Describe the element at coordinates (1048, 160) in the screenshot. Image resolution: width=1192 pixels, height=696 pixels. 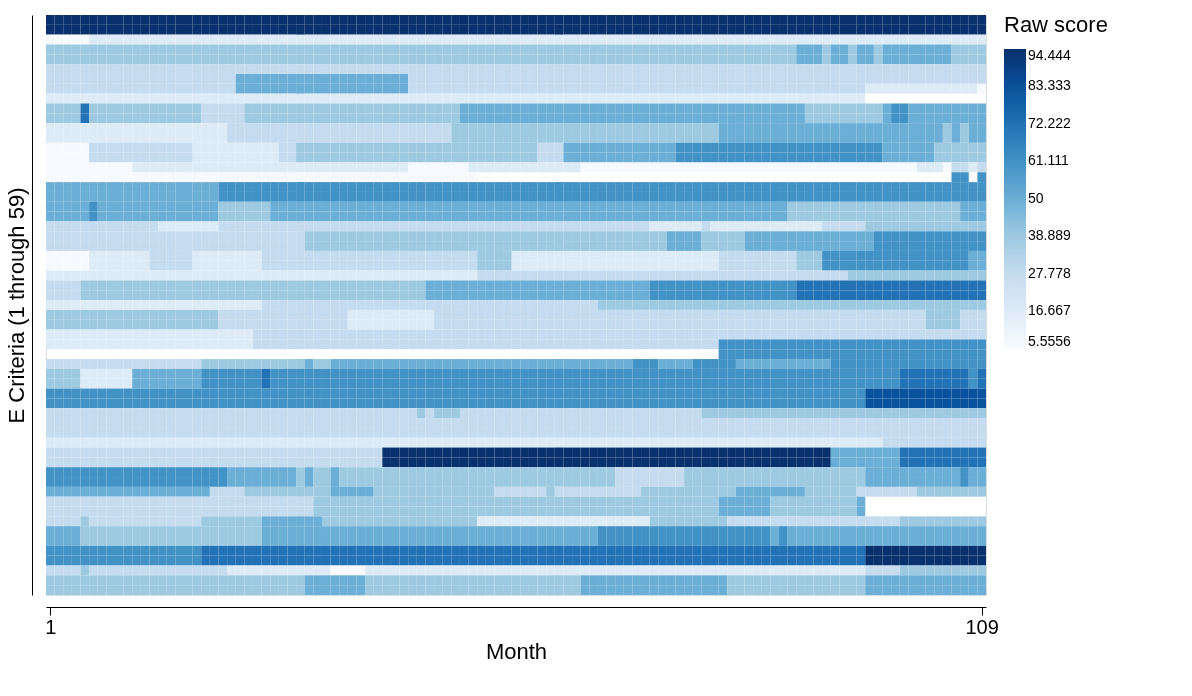
I see `color-bar-label: 61.111` at that location.